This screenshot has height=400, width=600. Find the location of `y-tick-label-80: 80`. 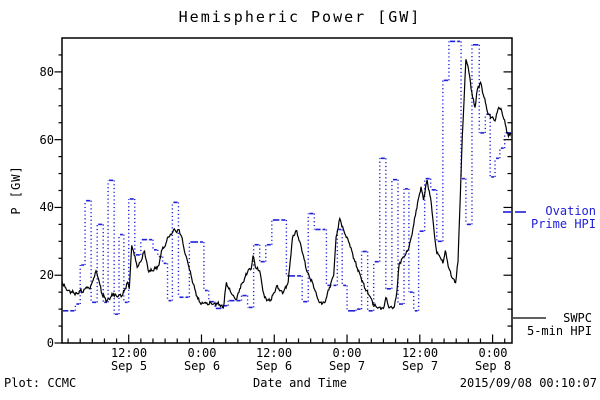

y-tick-label-80: 80 is located at coordinates (46, 72).